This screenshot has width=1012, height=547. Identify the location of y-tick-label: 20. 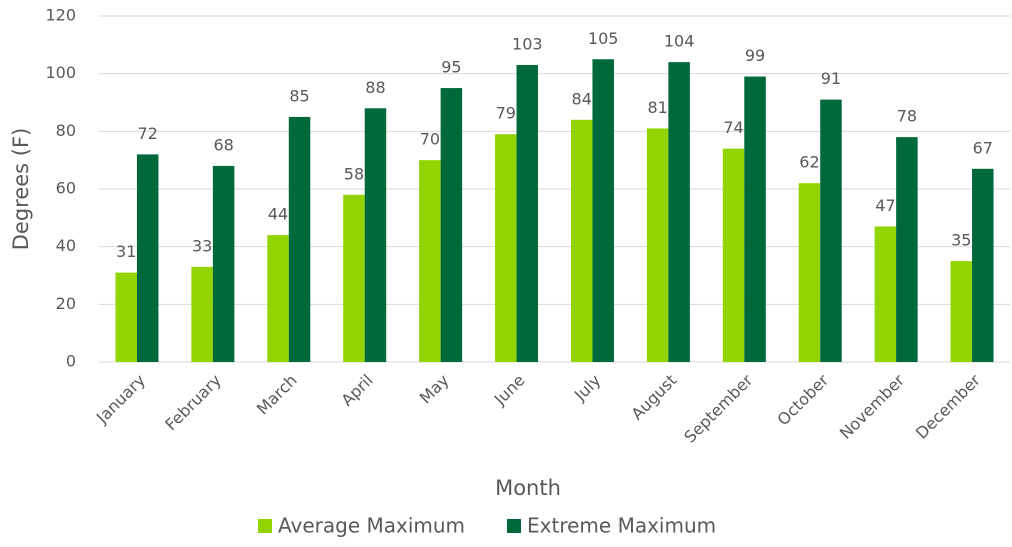
(66, 303).